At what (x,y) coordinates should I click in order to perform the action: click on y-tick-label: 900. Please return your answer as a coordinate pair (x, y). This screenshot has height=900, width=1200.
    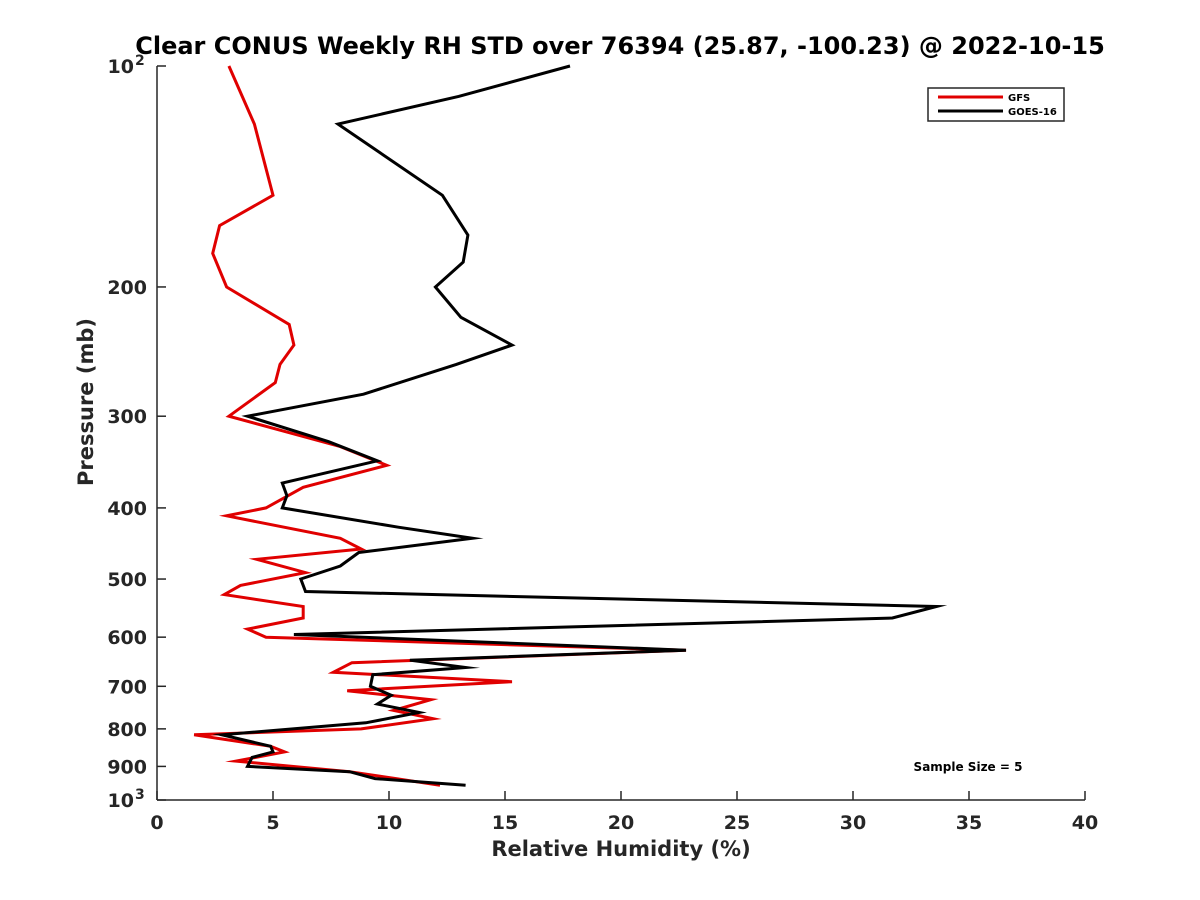
    Looking at the image, I should click on (127, 767).